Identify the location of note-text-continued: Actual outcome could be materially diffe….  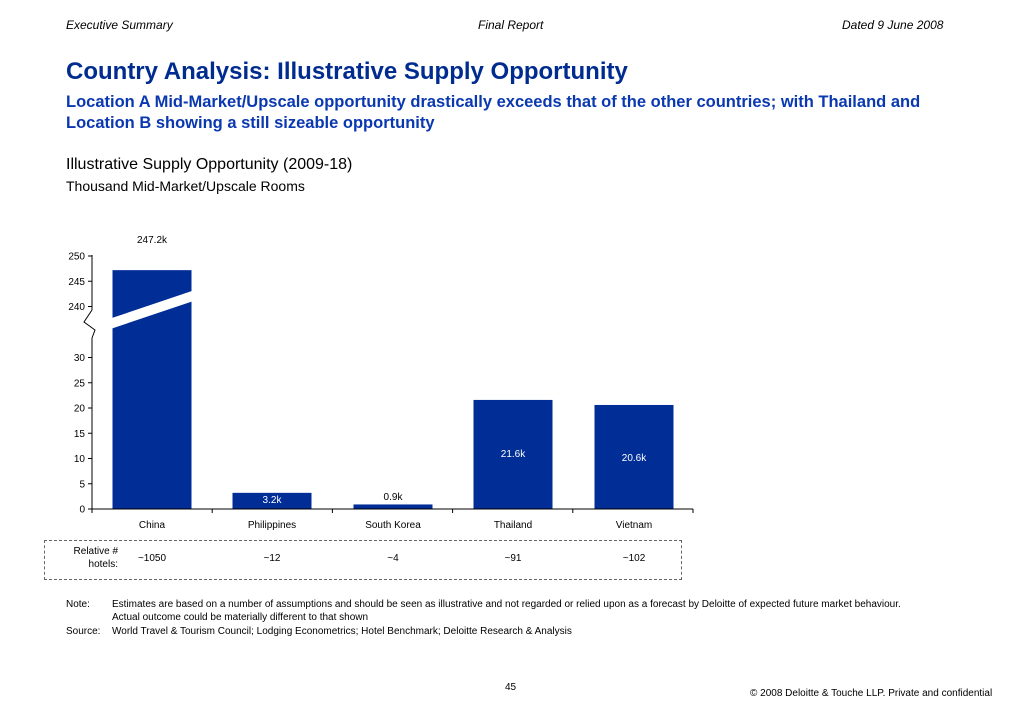
(240, 617).